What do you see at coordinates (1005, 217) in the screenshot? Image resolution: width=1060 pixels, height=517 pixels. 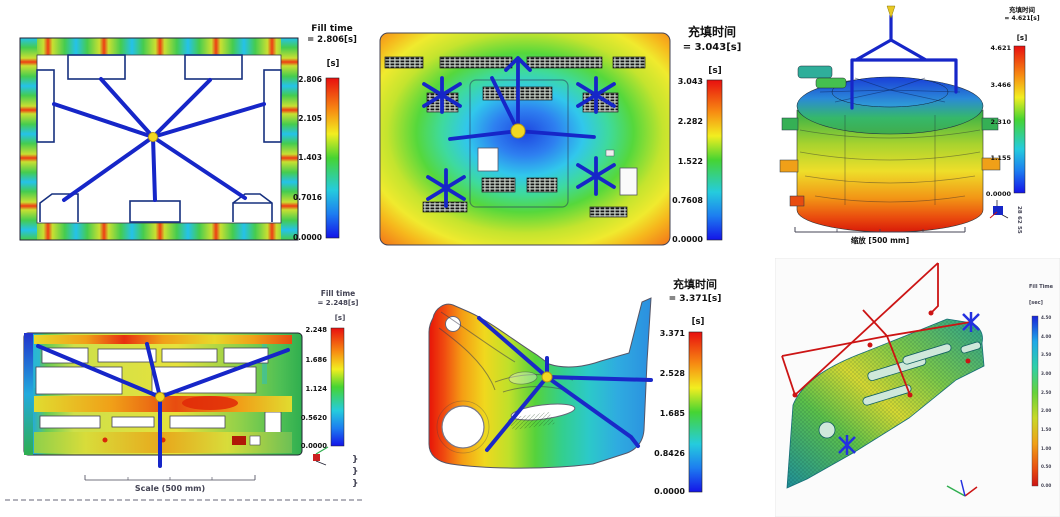 I see `axis-triad-icon: 28 62 55` at bounding box center [1005, 217].